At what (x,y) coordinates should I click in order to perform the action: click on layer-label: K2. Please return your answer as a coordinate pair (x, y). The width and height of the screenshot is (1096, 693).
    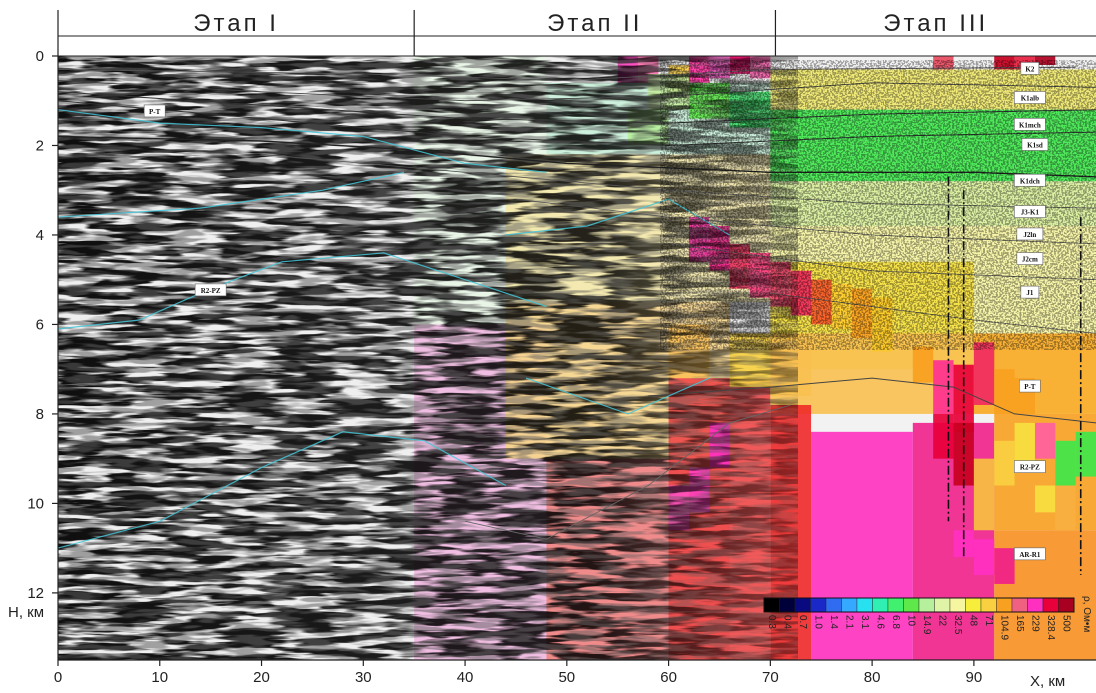
    Looking at the image, I should click on (1030, 68).